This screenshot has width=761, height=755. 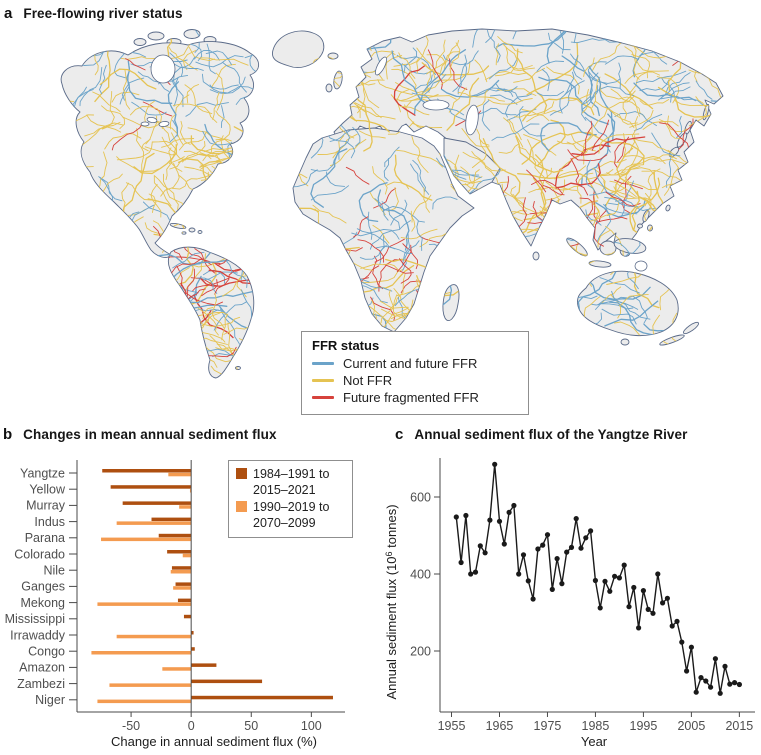 I want to click on category-label: Zambezi, so click(x=41, y=684).